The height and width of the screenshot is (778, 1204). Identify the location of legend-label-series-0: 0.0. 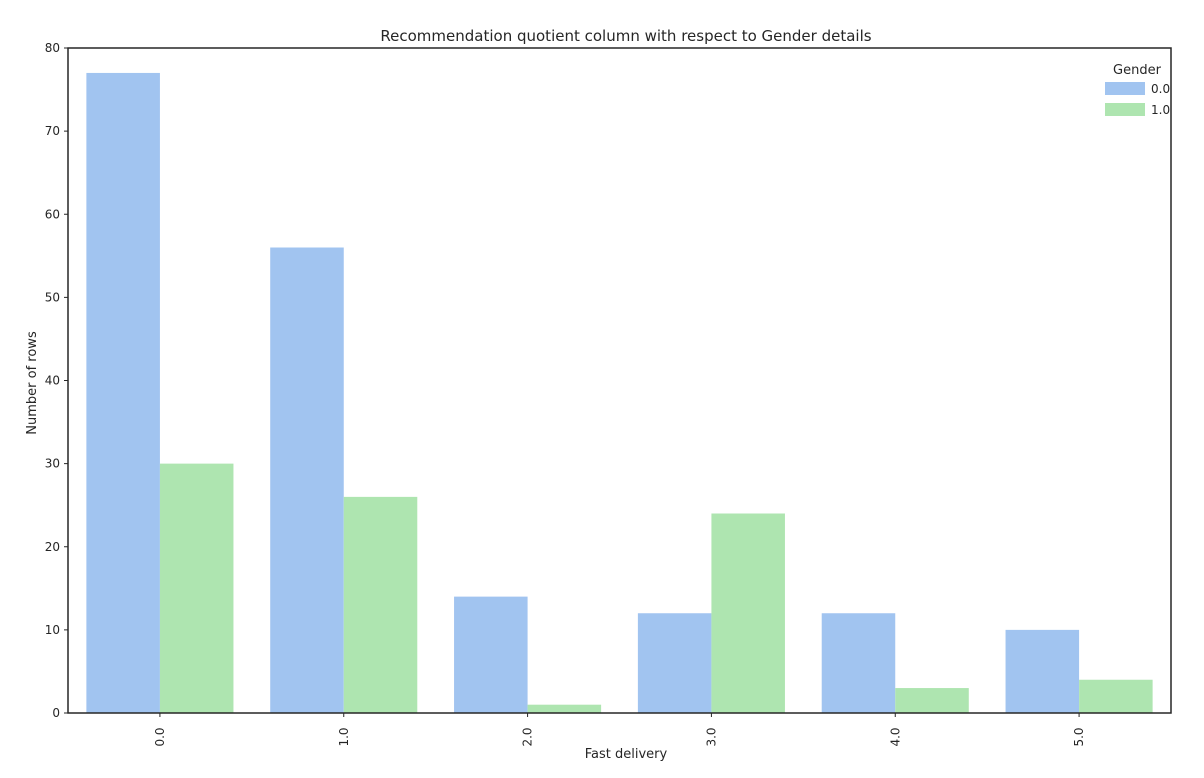
(1160, 89).